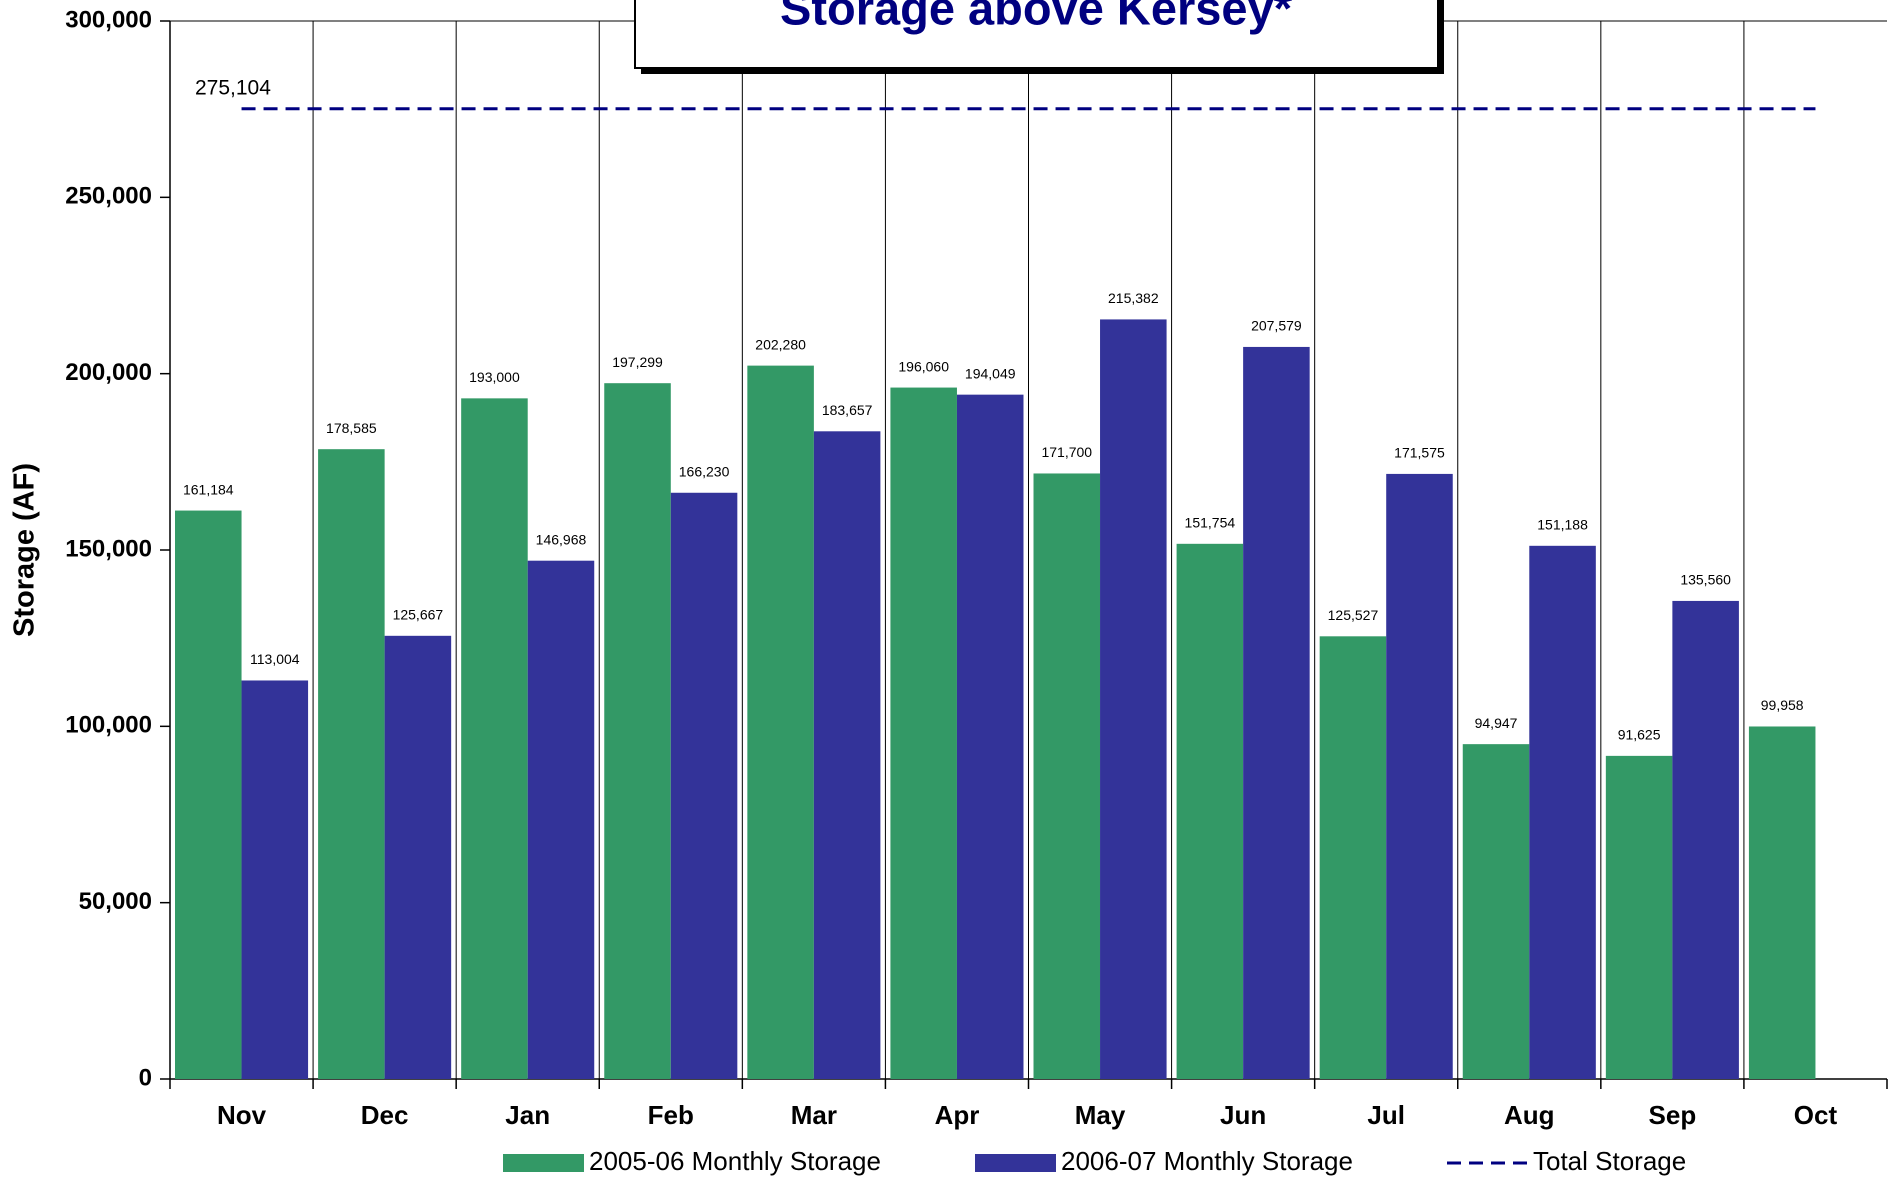 Image resolution: width=1900 pixels, height=1178 pixels. I want to click on x-tick-label: May, so click(1100, 1115).